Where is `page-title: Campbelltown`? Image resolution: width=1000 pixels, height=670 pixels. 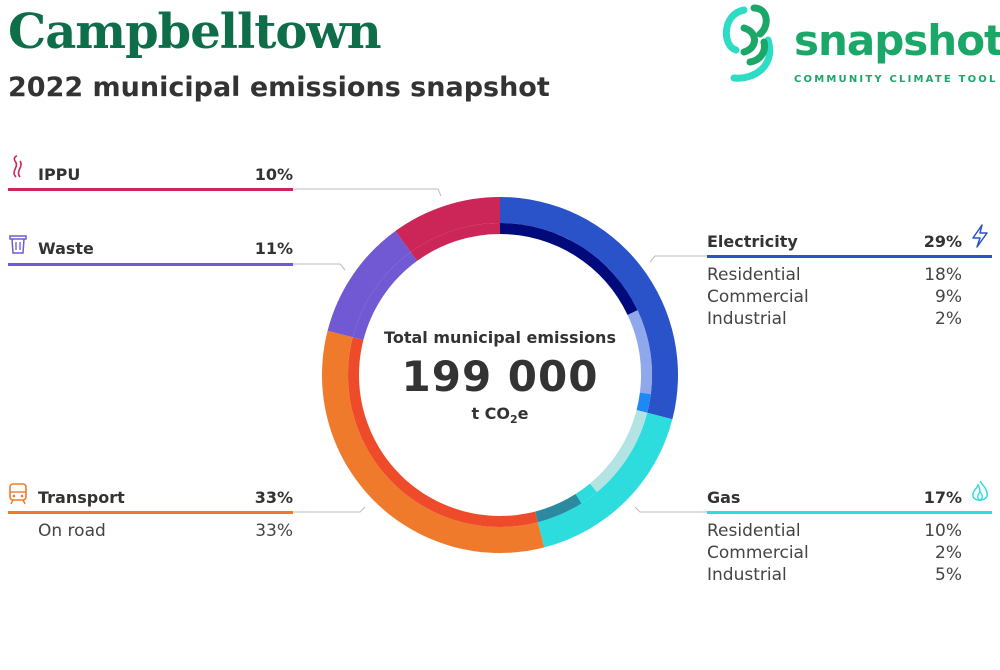
page-title: Campbelltown is located at coordinates (195, 32).